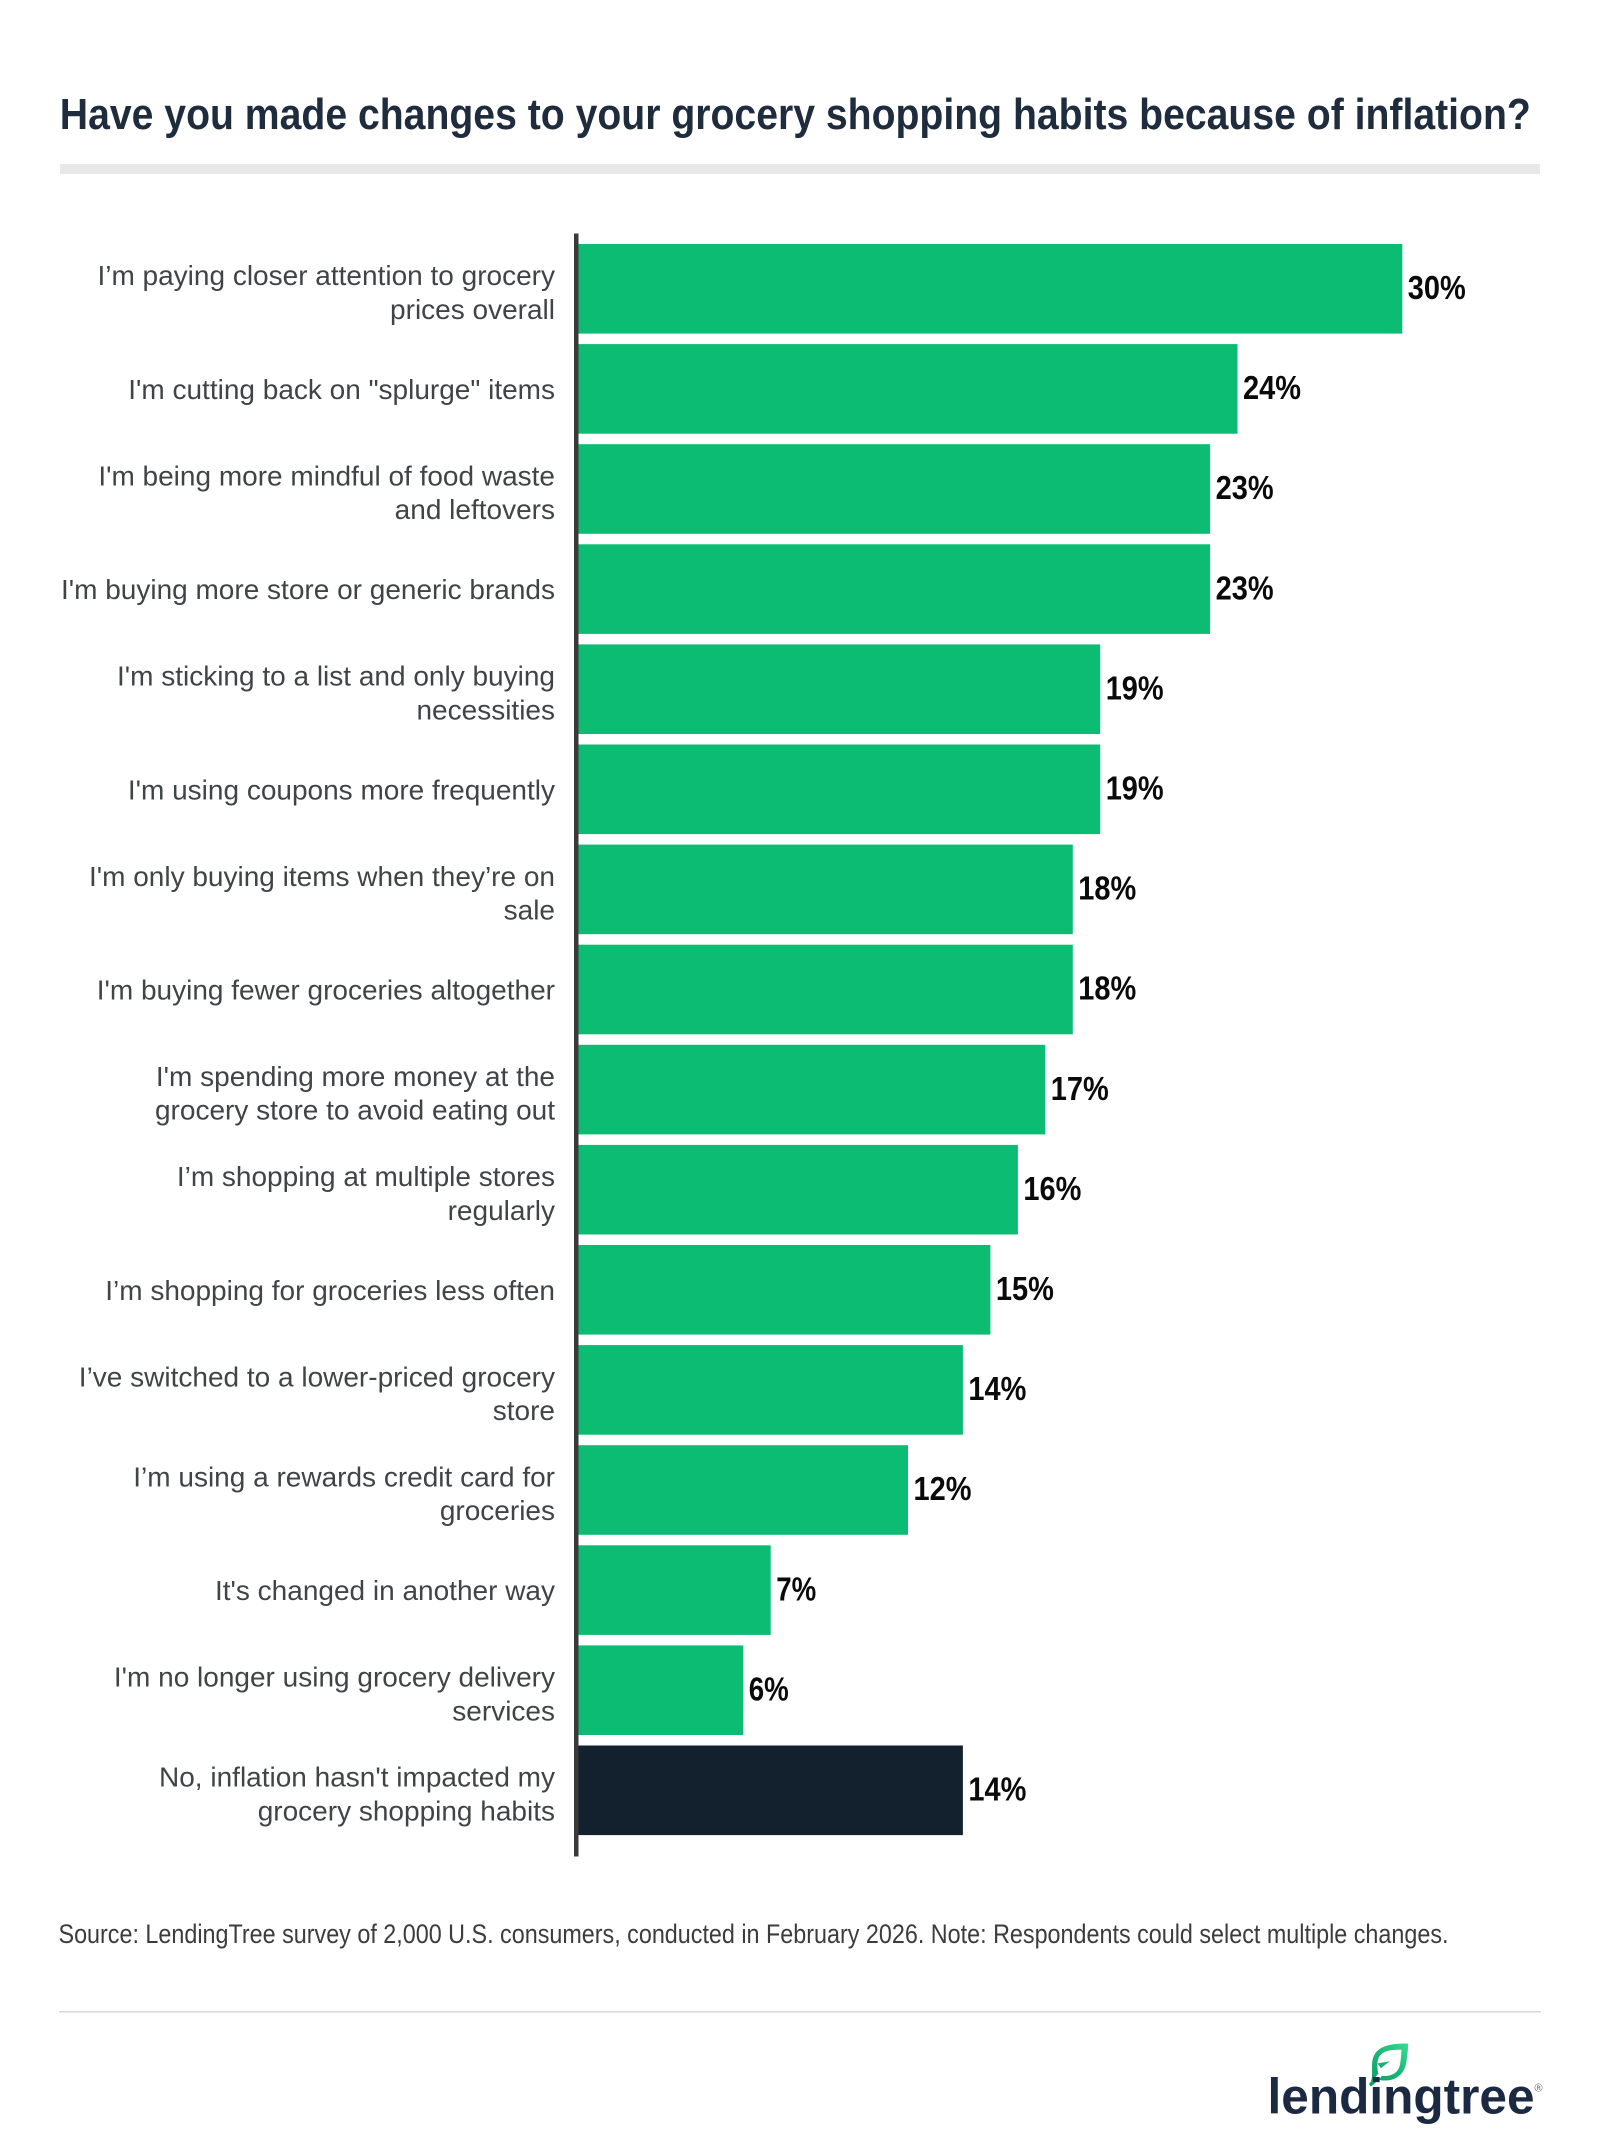 The width and height of the screenshot is (1600, 2156). I want to click on svg-text:No, inflation hasn't impacted: No, inflation hasn't impacted my, so click(357, 1777).